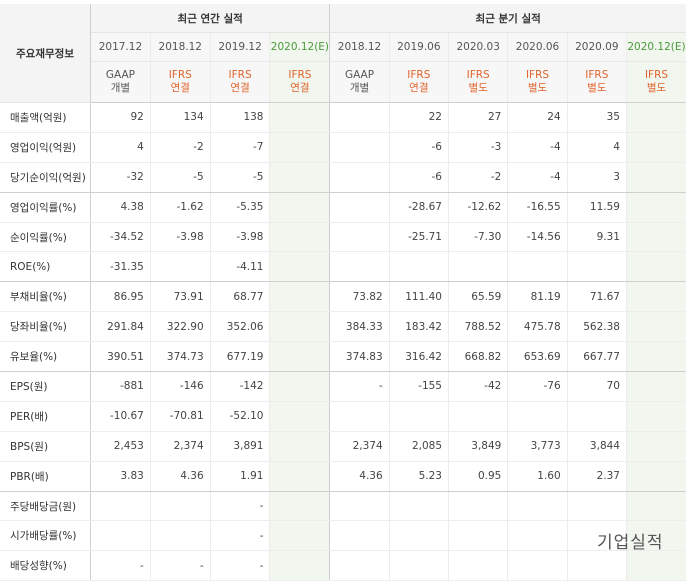 The height and width of the screenshot is (581, 691). Describe the element at coordinates (120, 177) in the screenshot. I see `table-cell: -32` at that location.